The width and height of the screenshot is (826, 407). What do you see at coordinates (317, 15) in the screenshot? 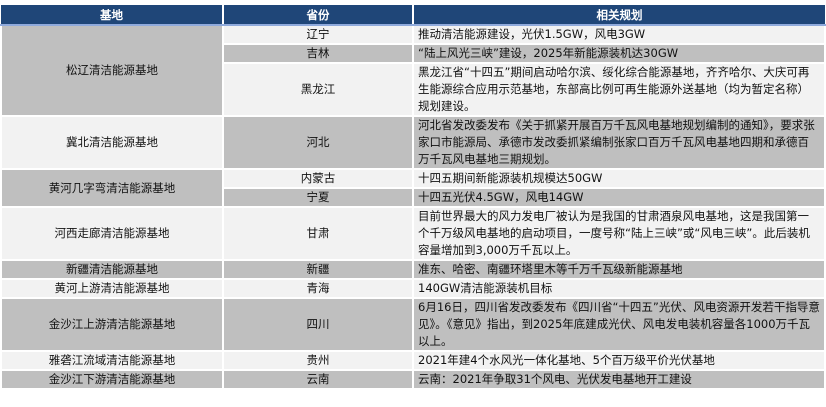
I see `header-province: 省份` at bounding box center [317, 15].